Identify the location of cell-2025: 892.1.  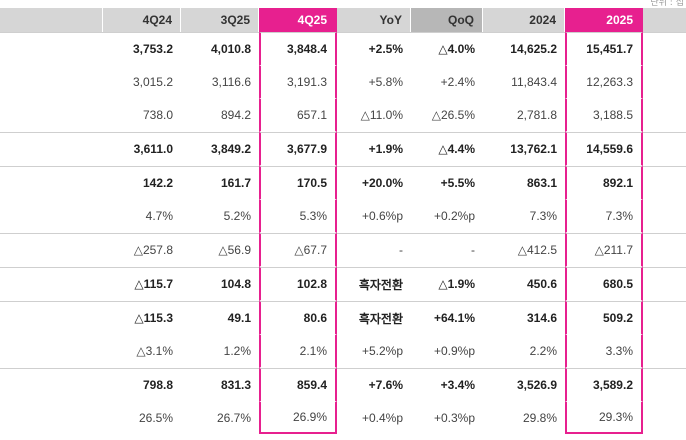
(604, 183).